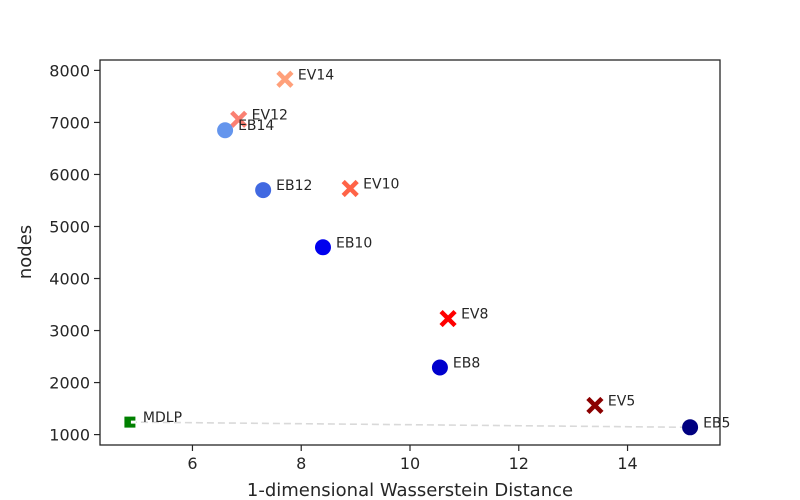 The image size is (800, 500). I want to click on point-label-ev12: EV12, so click(270, 115).